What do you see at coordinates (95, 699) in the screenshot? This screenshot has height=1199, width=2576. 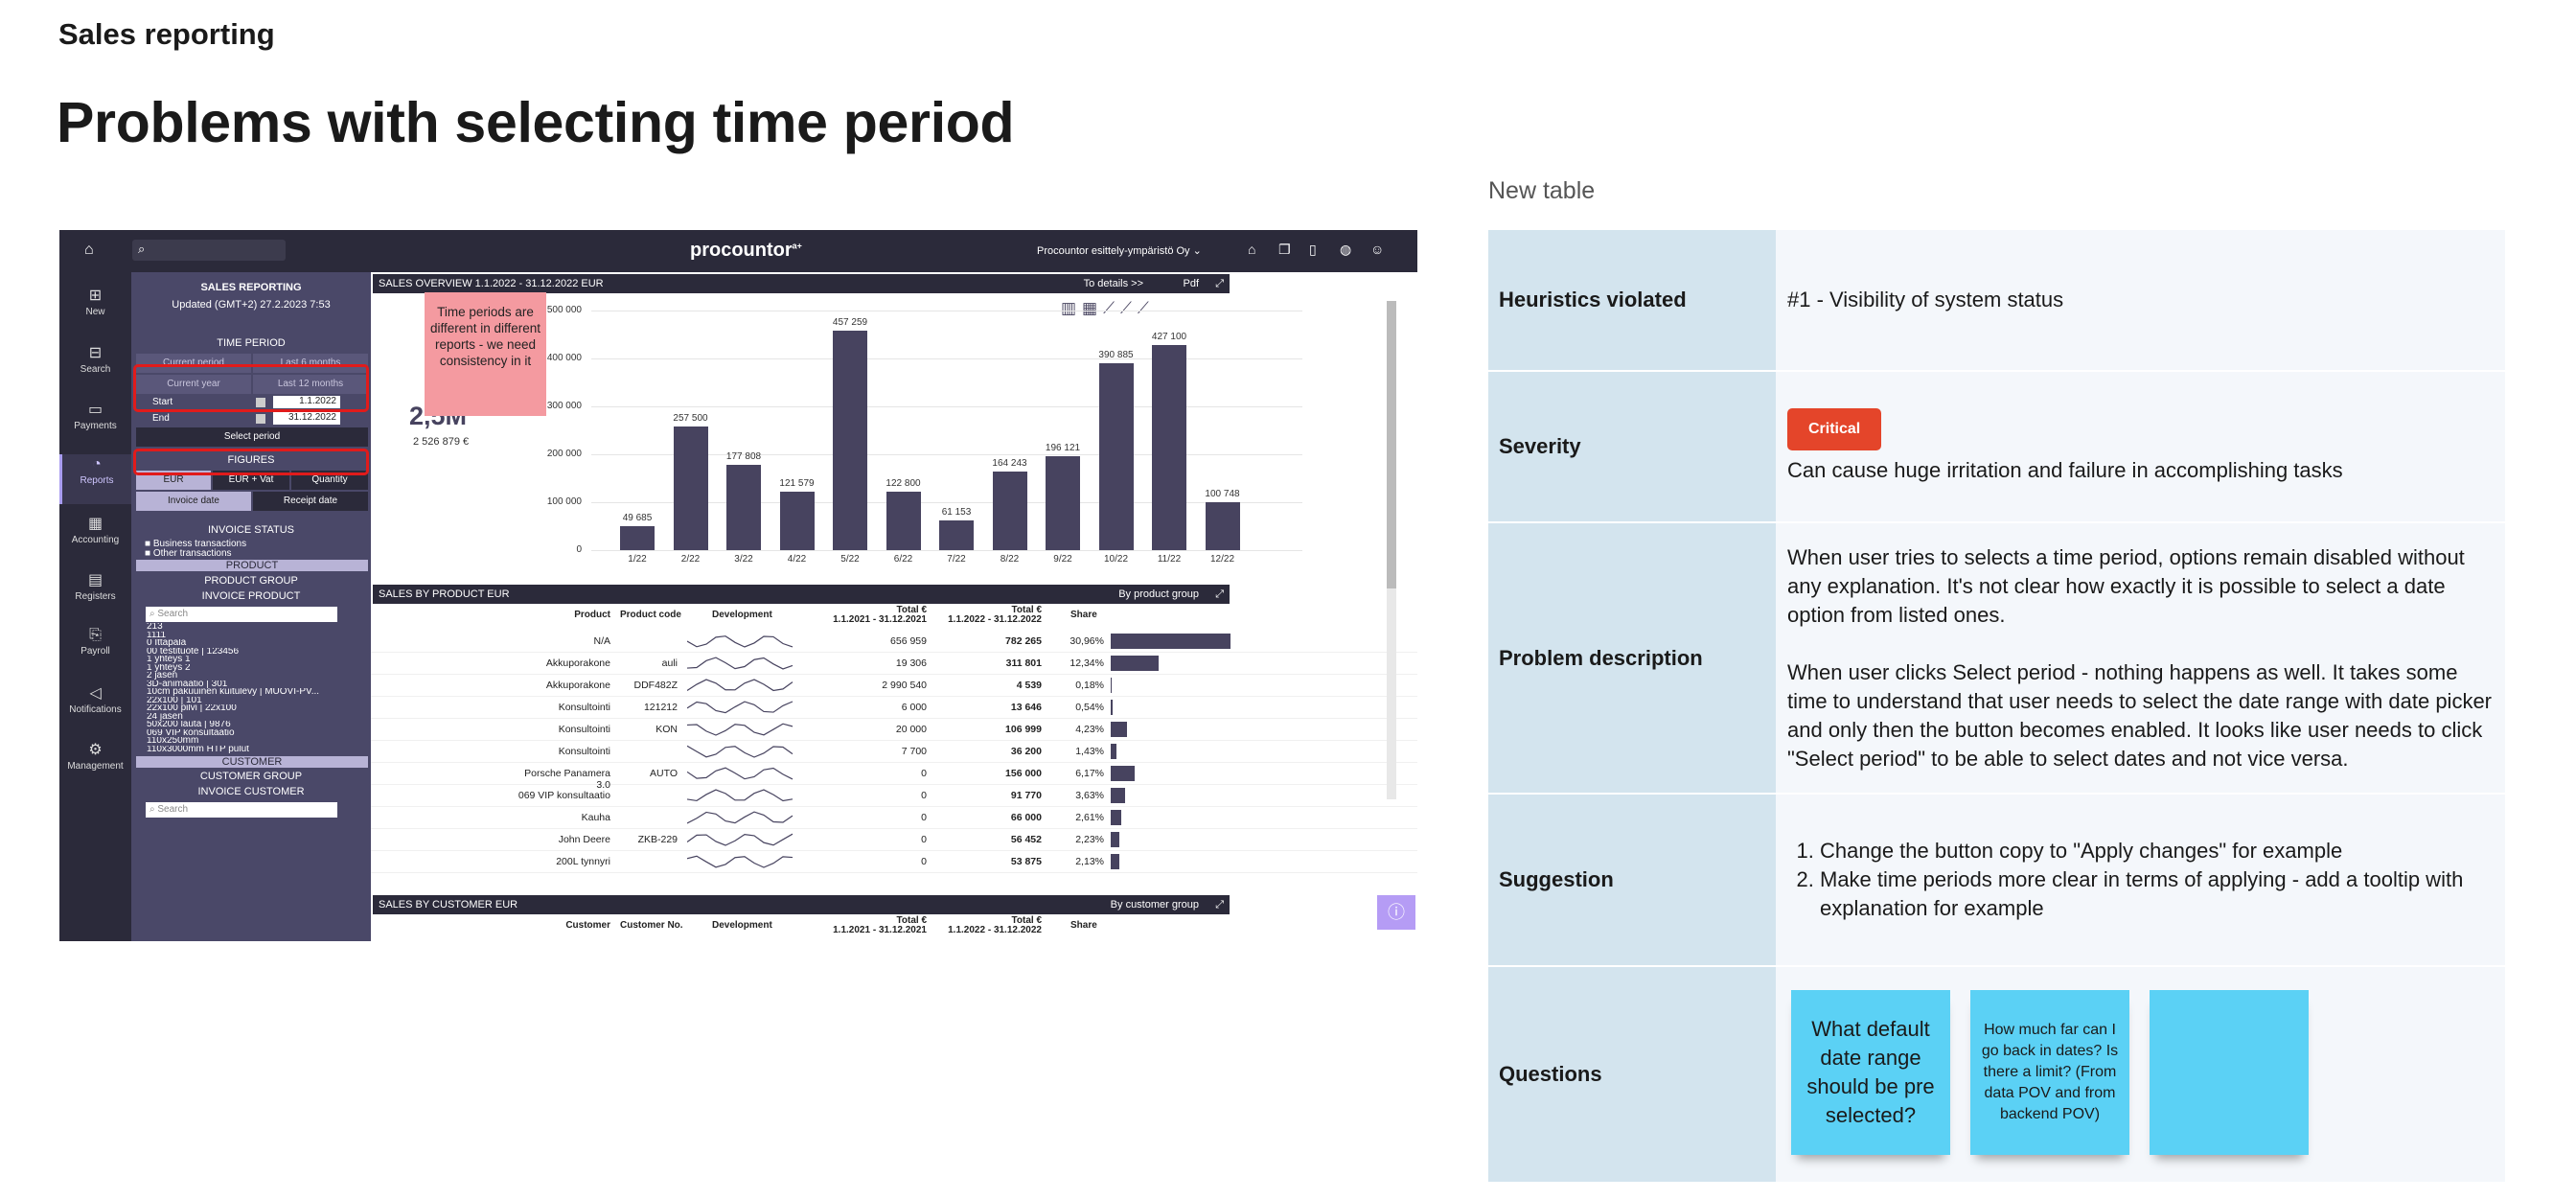 I see `nav-notifications: ◁ Notifications` at bounding box center [95, 699].